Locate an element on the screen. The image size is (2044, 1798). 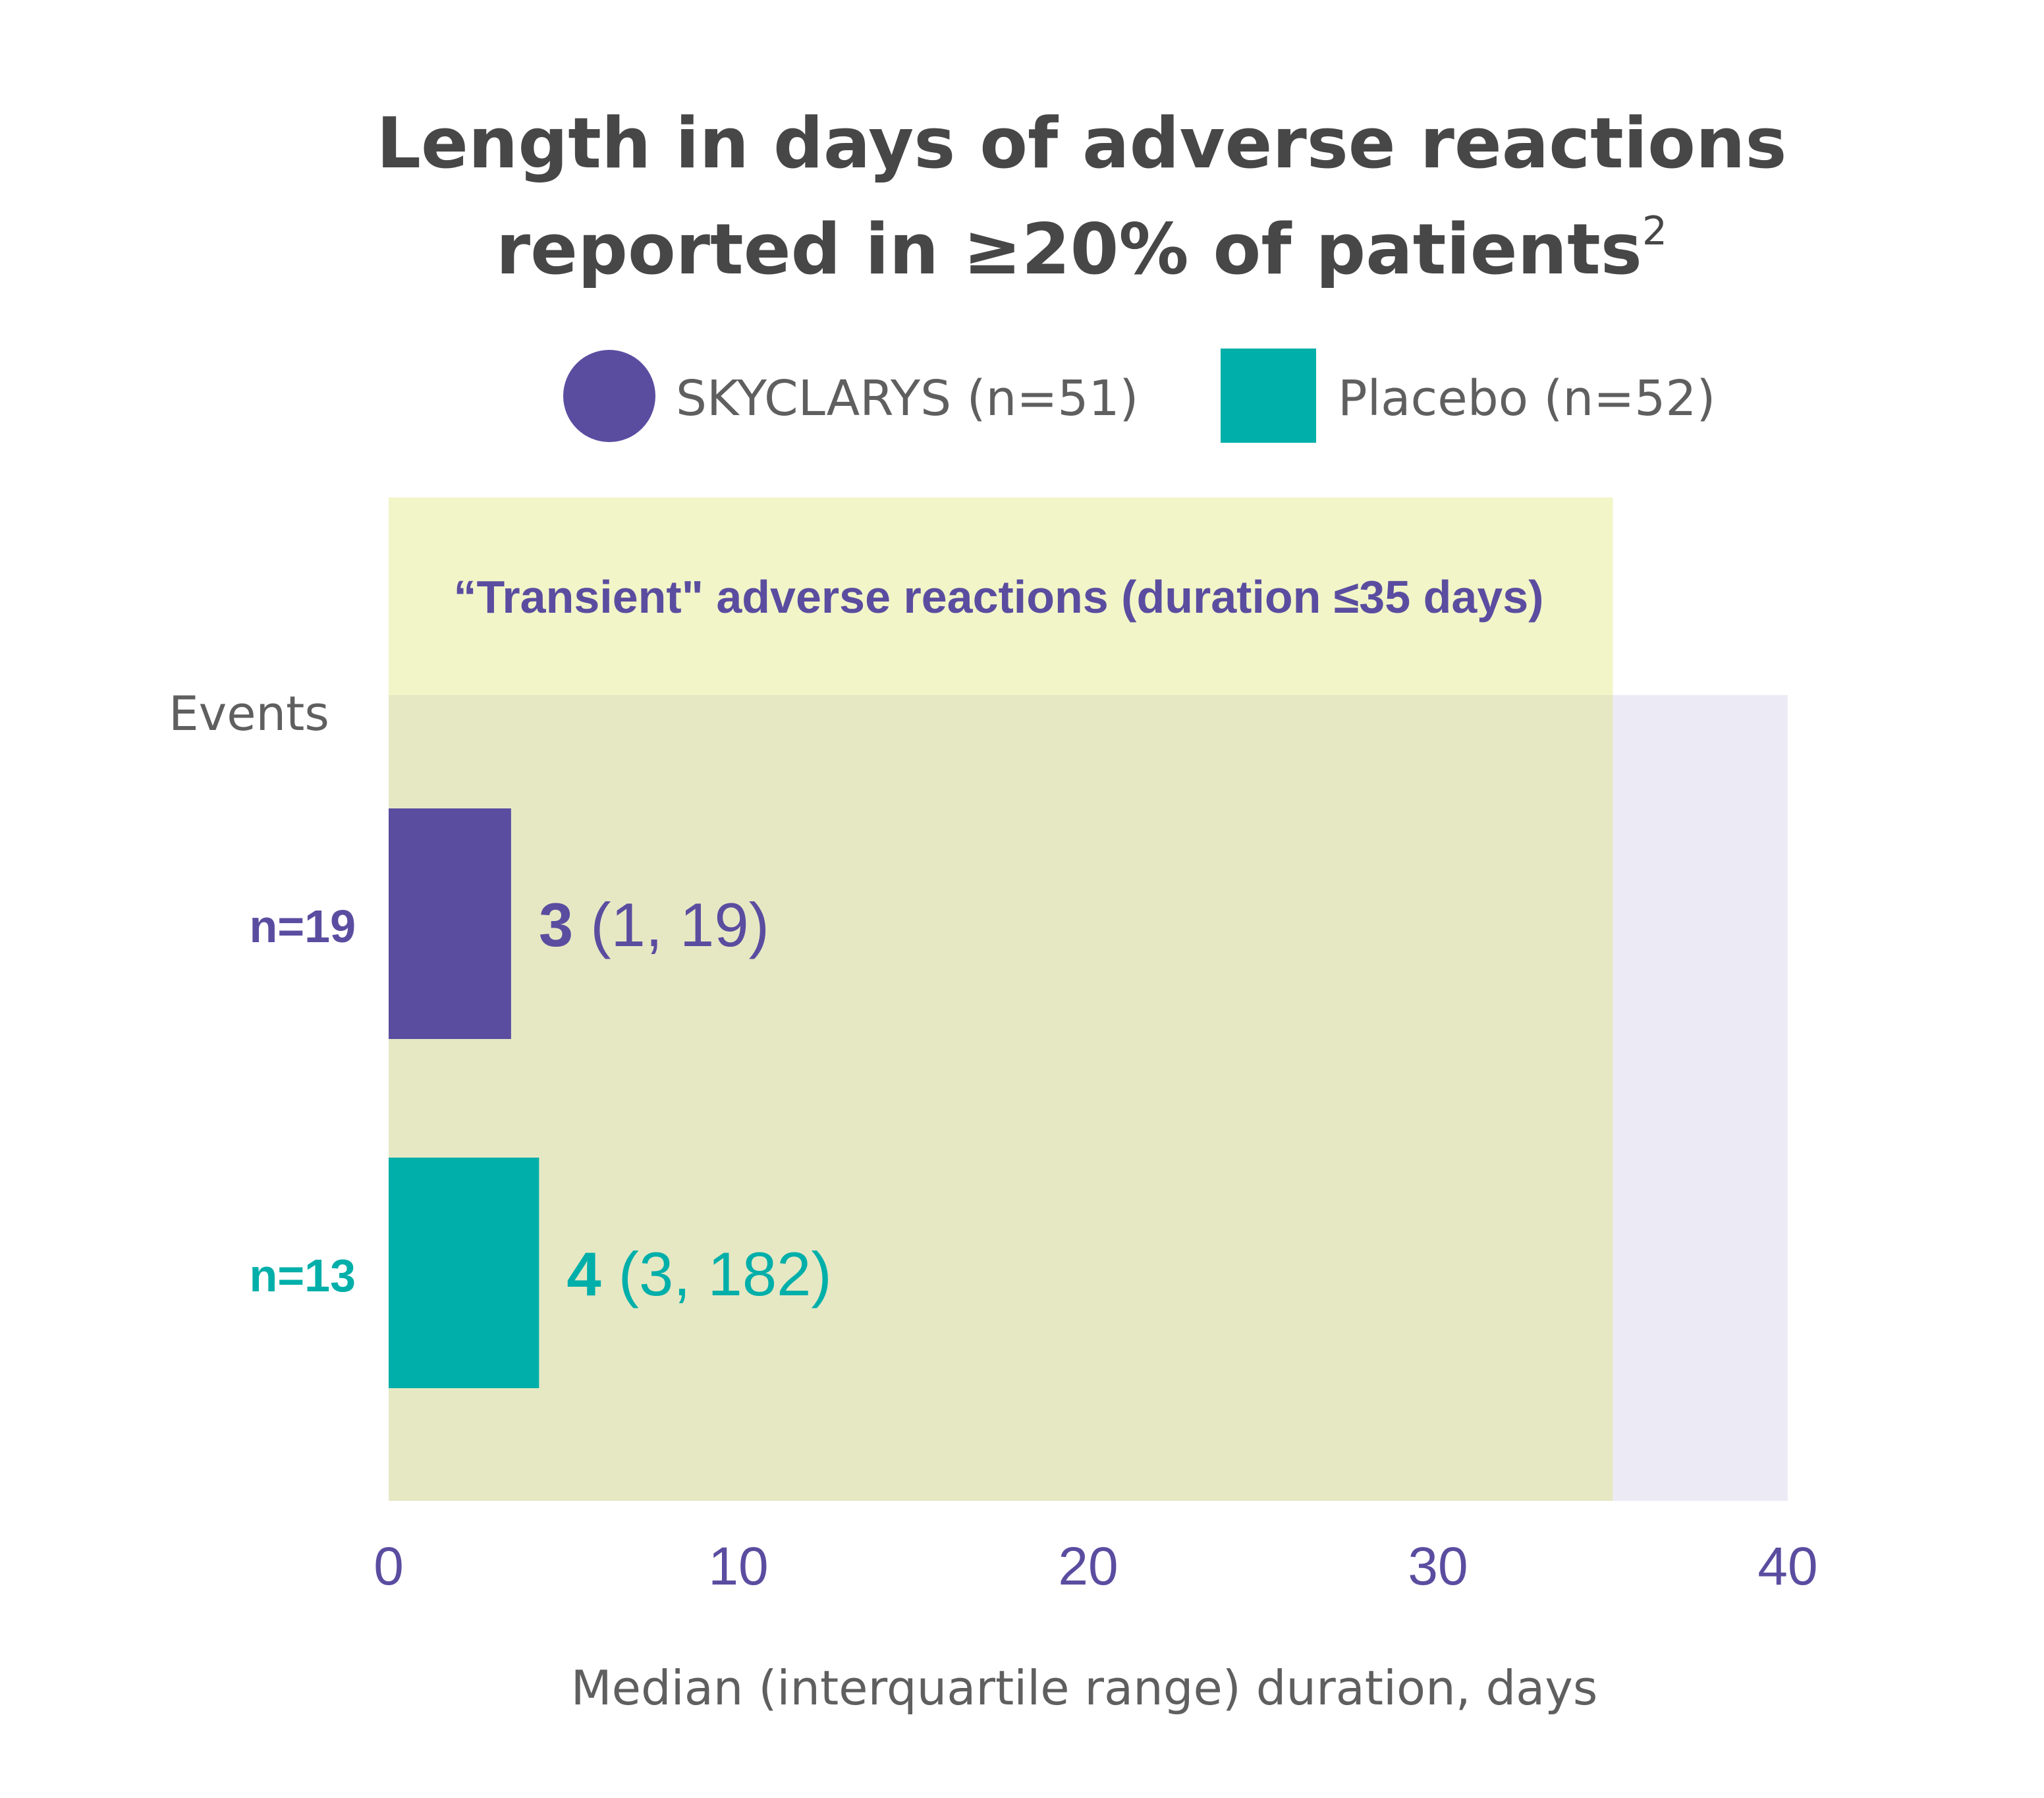
legend-marker-skyclarys is located at coordinates (609, 396).